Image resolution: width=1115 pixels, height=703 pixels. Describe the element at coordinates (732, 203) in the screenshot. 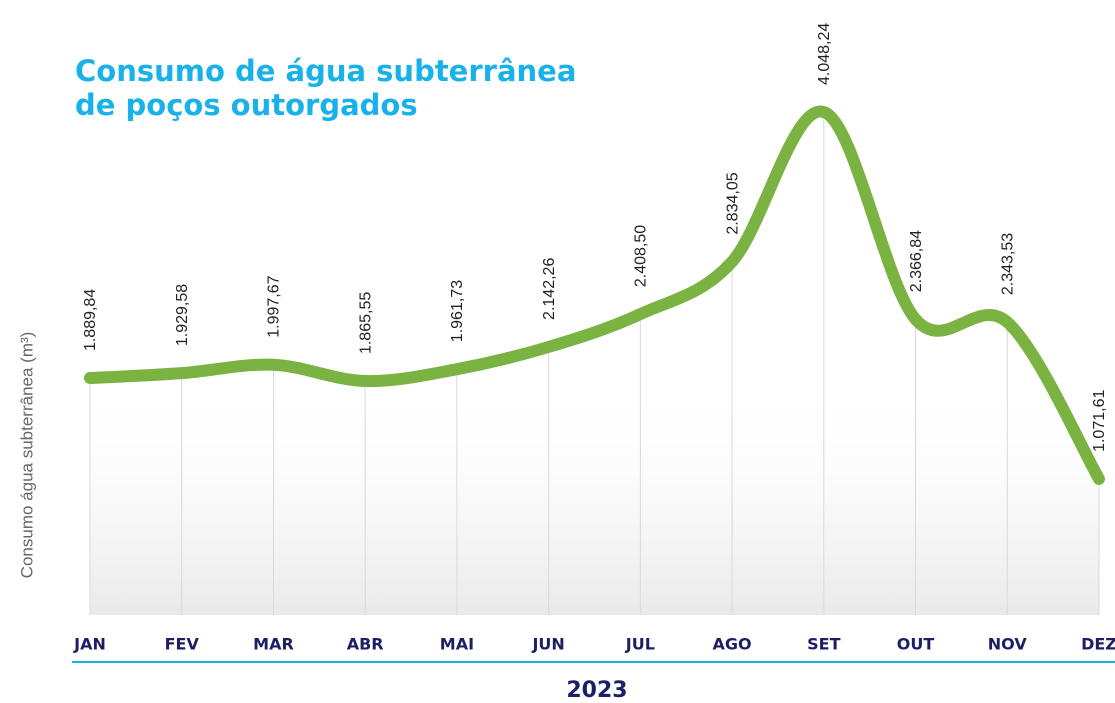

I see `data-label: 2.834,05` at that location.